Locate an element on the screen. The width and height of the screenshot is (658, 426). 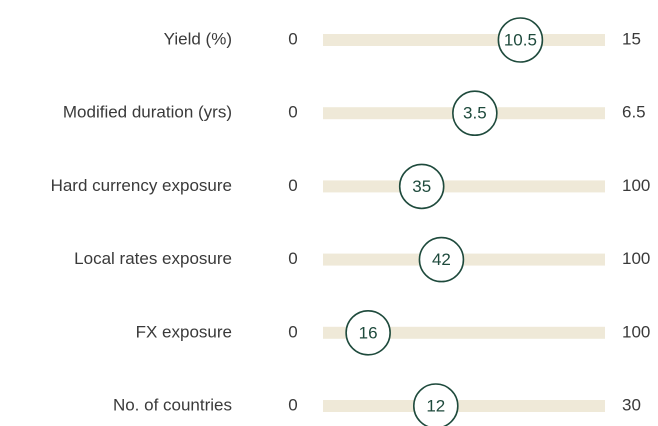
row-label: No. of countries is located at coordinates (172, 404).